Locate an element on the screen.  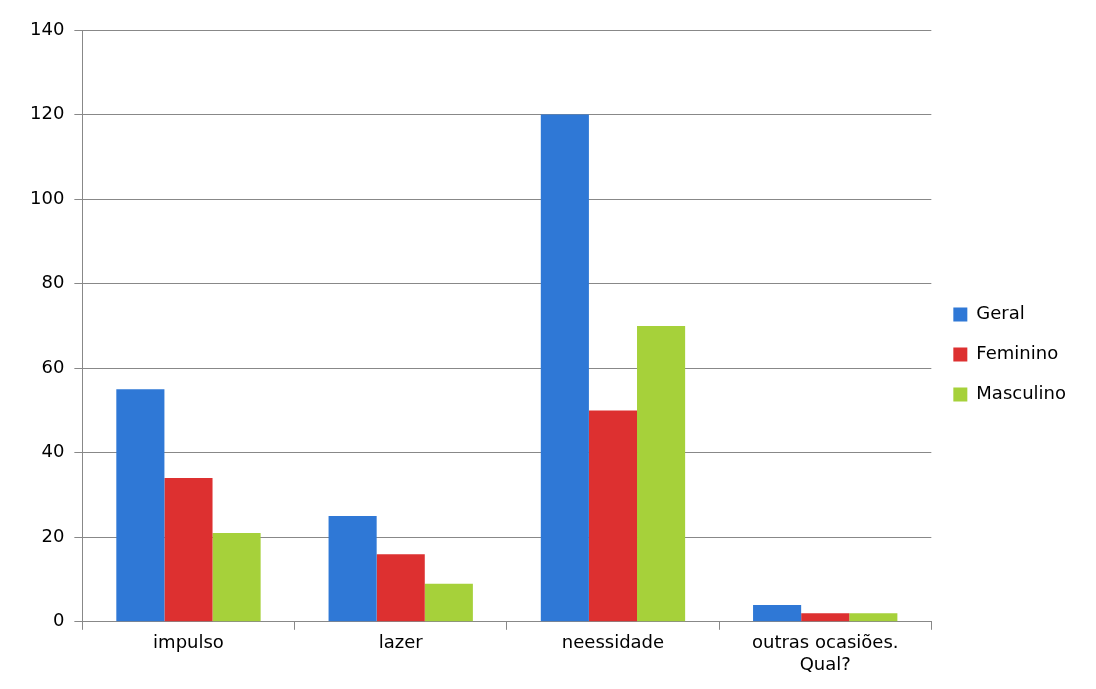
legend-label: Feminino is located at coordinates (1017, 353).